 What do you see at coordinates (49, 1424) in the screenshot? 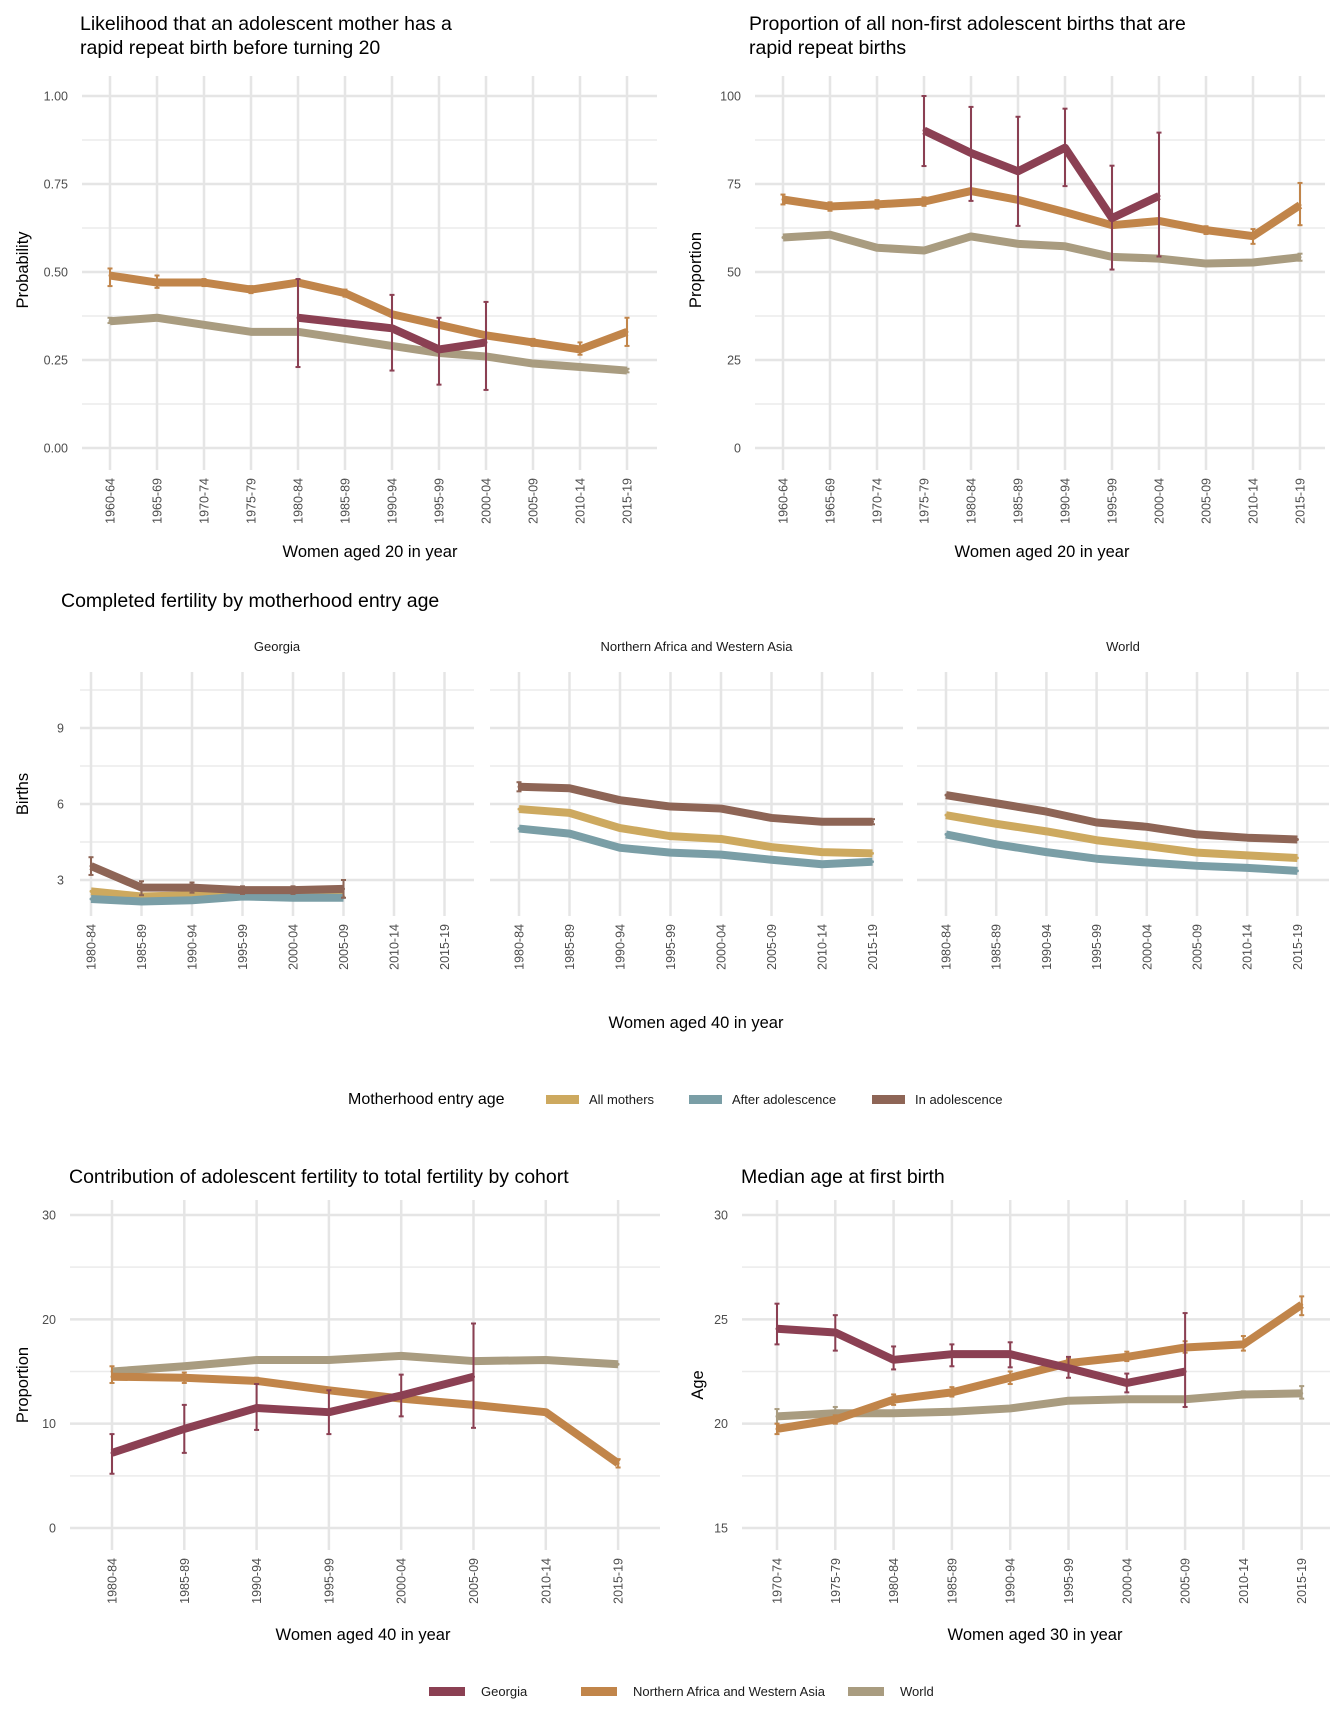
I see `y-tick-label: 10` at bounding box center [49, 1424].